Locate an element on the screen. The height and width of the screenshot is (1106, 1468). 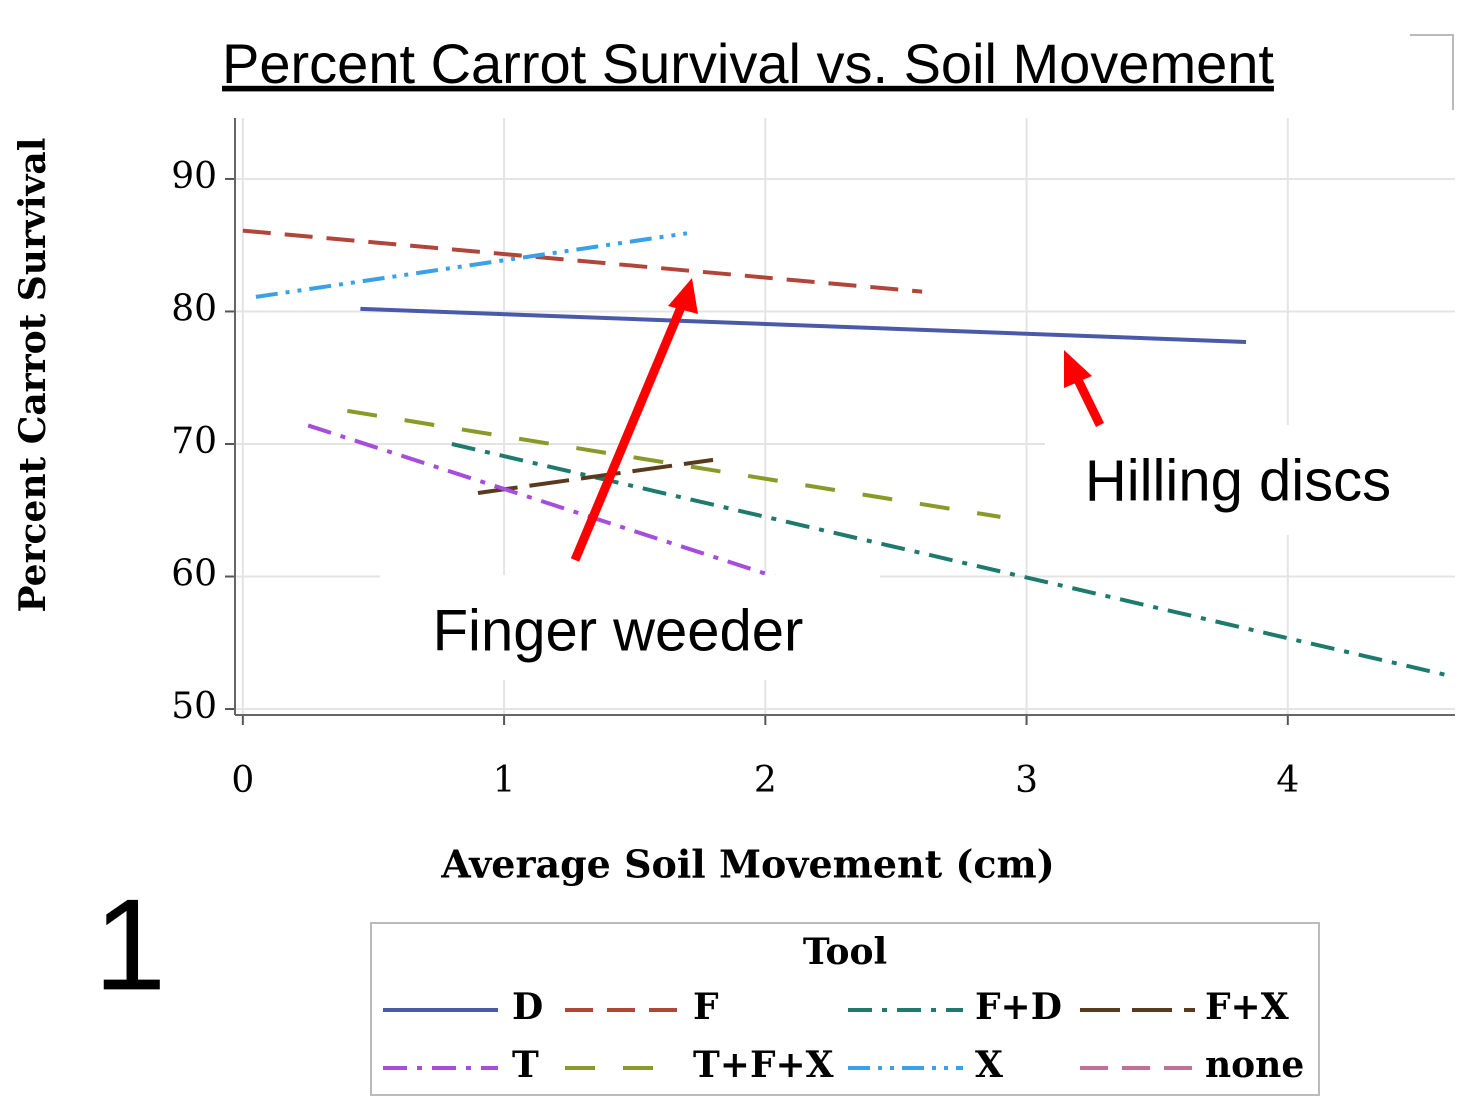
x-tick-label: 4 is located at coordinates (1287, 780).